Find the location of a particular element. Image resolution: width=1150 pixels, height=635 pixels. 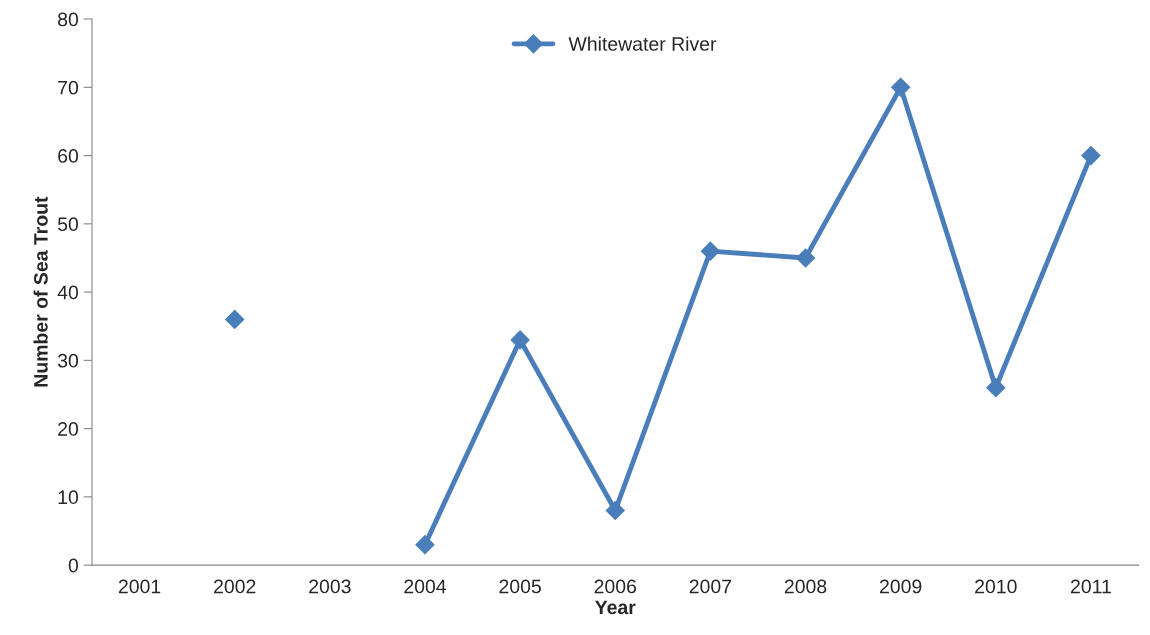

x-tick-label: 2005 is located at coordinates (520, 586).